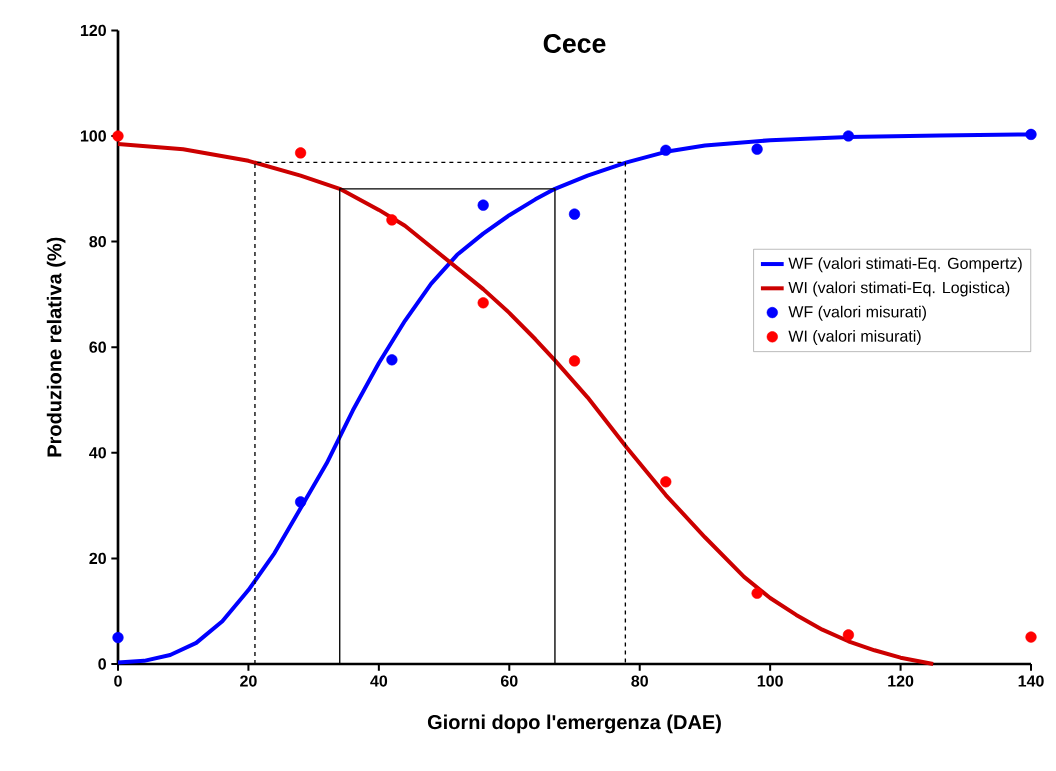  I want to click on y-tick-label: 120, so click(93, 30).